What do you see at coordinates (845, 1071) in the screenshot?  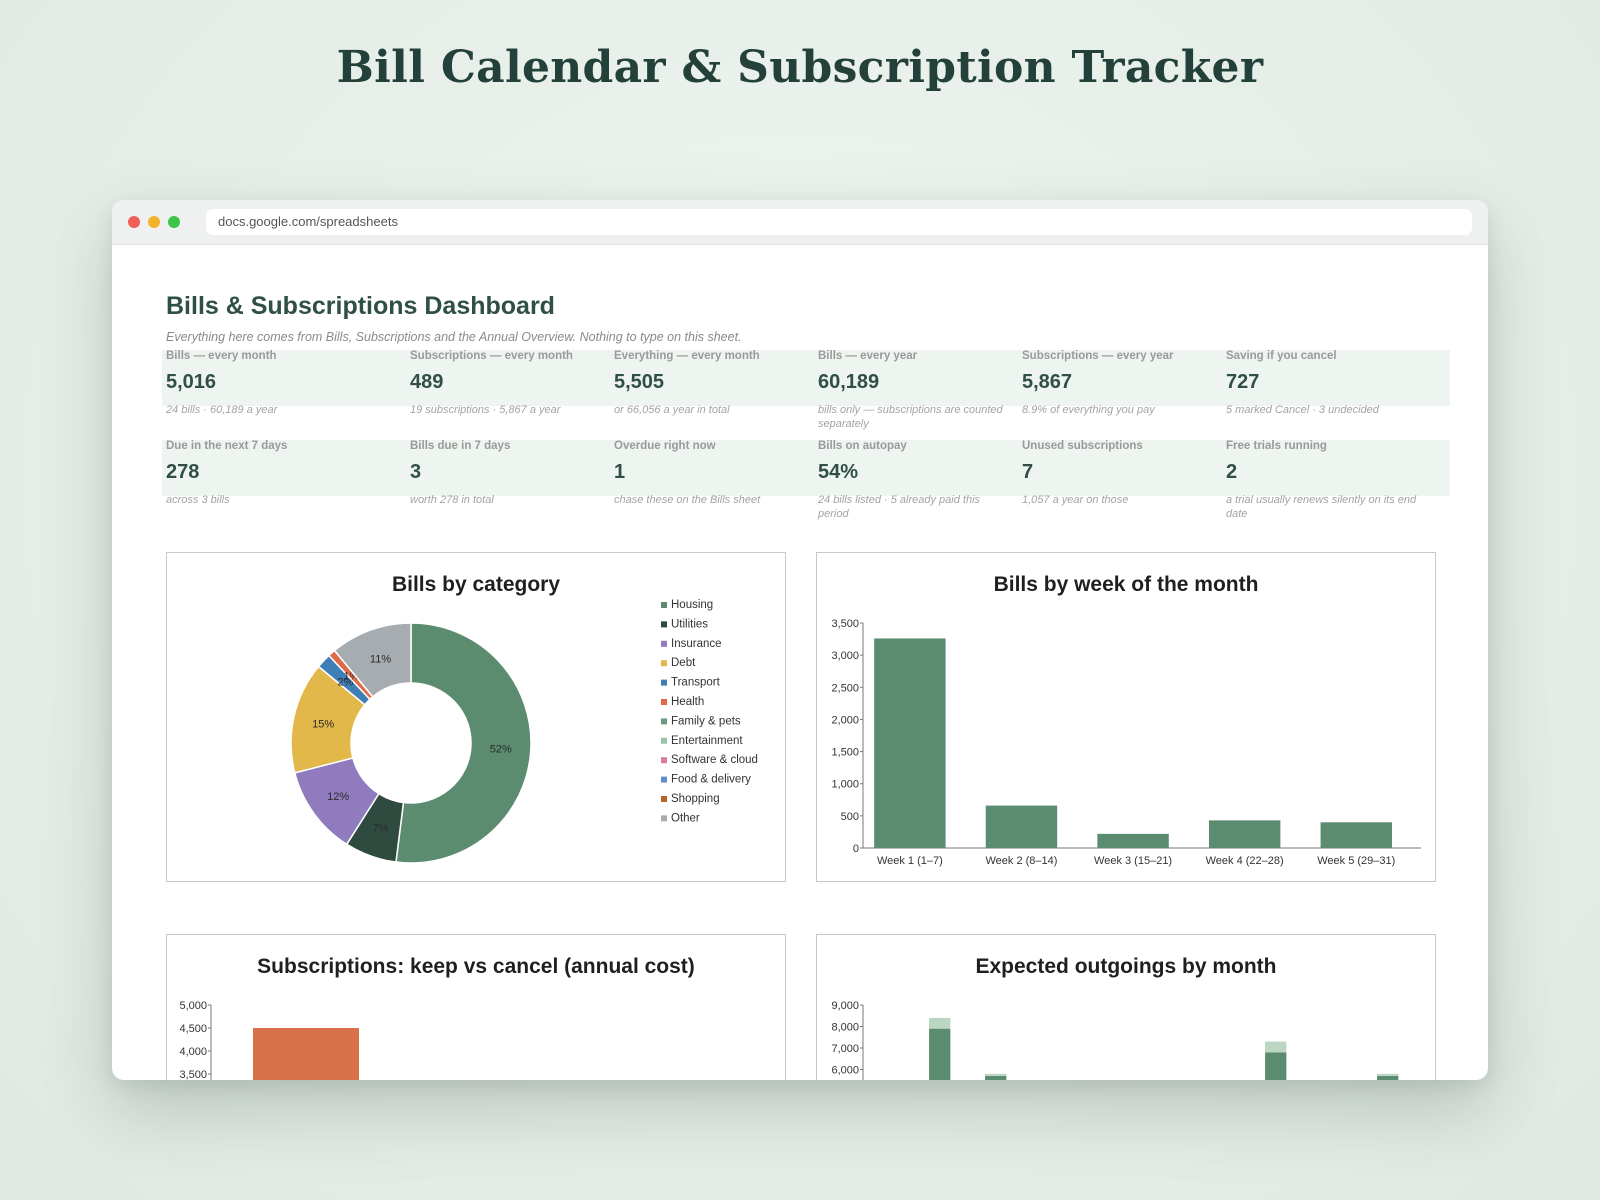 I see `y-tick-label: 6,000` at bounding box center [845, 1071].